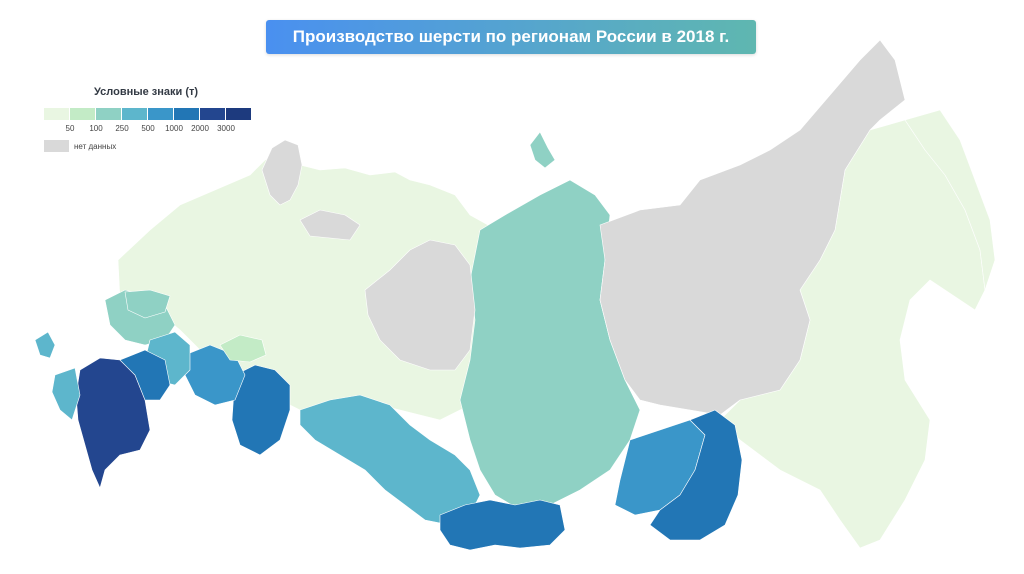 Image resolution: width=1024 pixels, height=574 pixels. I want to click on legend-tick-50: 50, so click(70, 128).